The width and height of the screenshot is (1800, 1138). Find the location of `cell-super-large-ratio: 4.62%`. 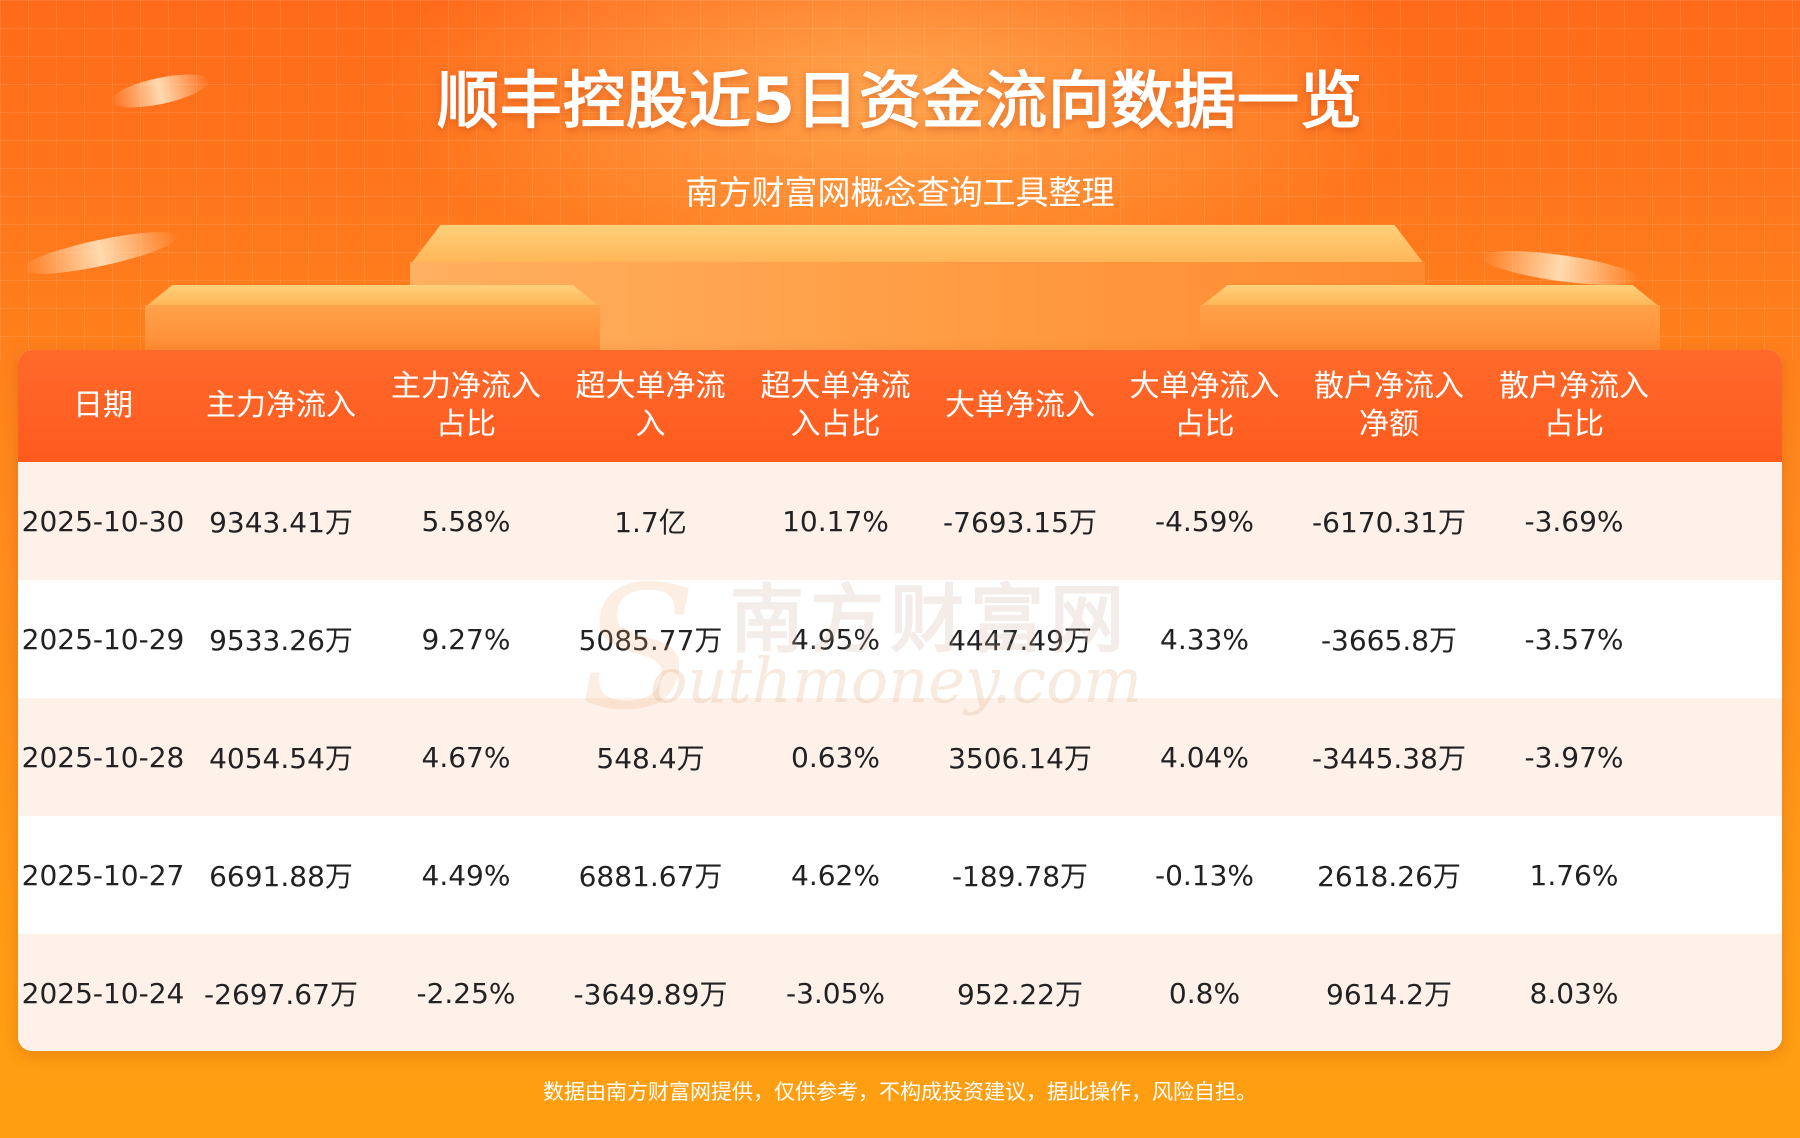

cell-super-large-ratio: 4.62% is located at coordinates (835, 875).